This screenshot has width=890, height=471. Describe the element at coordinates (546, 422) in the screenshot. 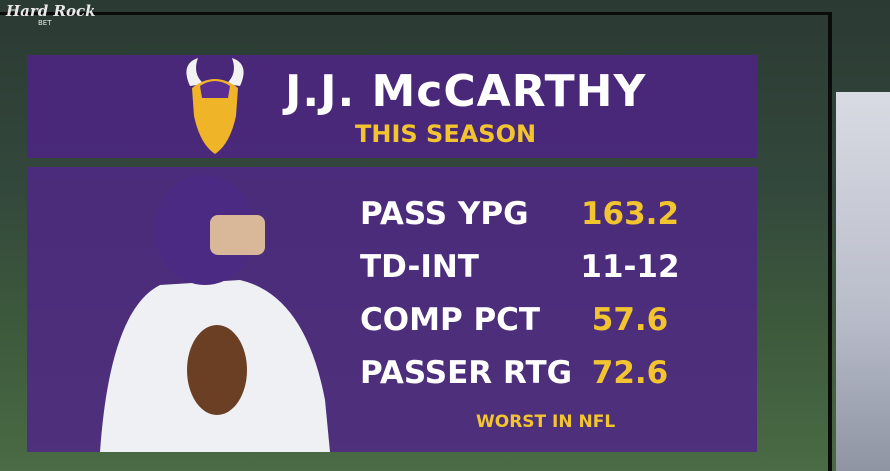

I see `footnote: WORST IN NFL` at that location.